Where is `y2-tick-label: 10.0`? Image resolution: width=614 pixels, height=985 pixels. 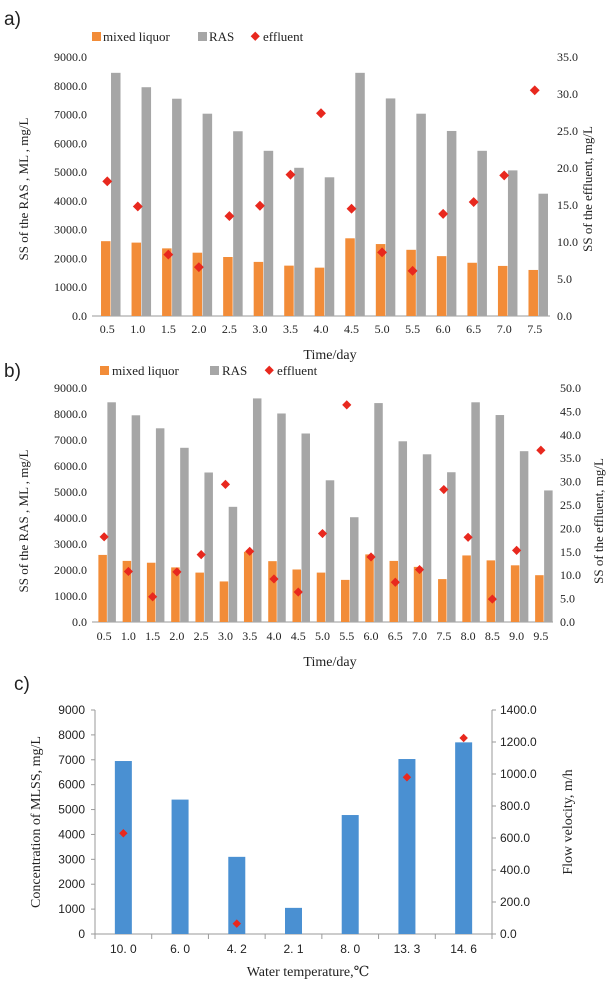
y2-tick-label: 10.0 is located at coordinates (567, 242).